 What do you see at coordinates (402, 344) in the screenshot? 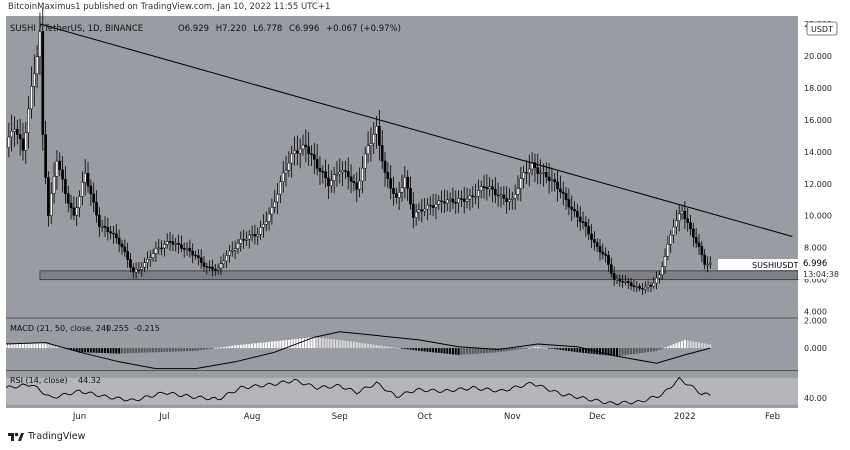
I see `macd-panel-background` at bounding box center [402, 344].